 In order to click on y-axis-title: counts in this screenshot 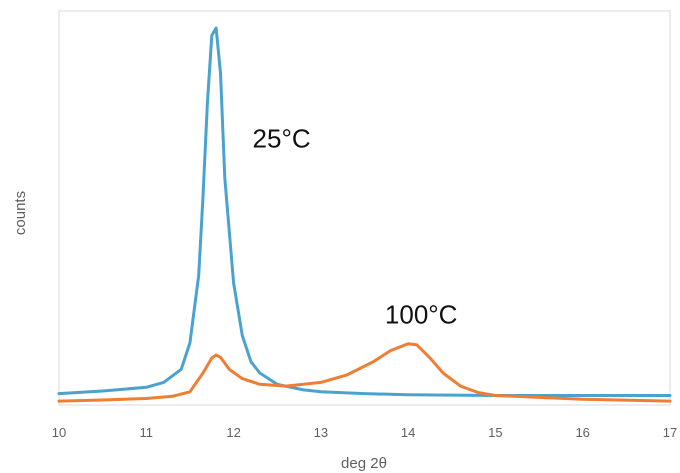, I will do `click(20, 213)`.